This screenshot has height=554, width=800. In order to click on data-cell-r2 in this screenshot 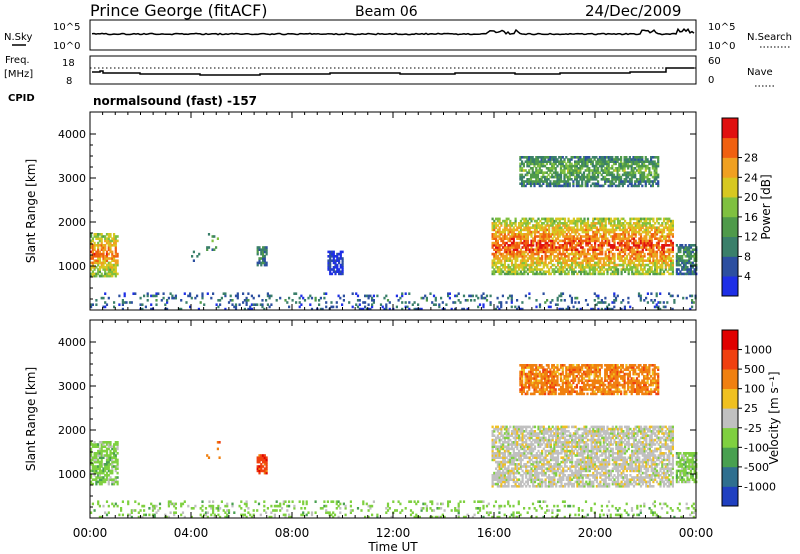, I will do `click(259, 468)`.